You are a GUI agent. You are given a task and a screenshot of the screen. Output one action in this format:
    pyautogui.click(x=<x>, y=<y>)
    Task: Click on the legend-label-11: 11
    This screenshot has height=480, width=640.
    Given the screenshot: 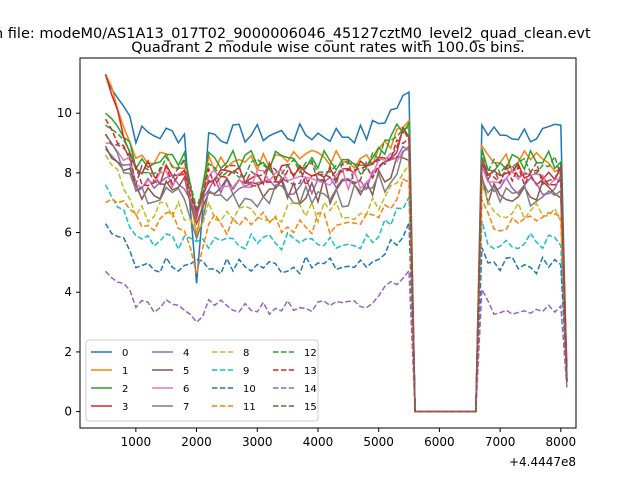 What is the action you would take?
    pyautogui.click(x=249, y=407)
    